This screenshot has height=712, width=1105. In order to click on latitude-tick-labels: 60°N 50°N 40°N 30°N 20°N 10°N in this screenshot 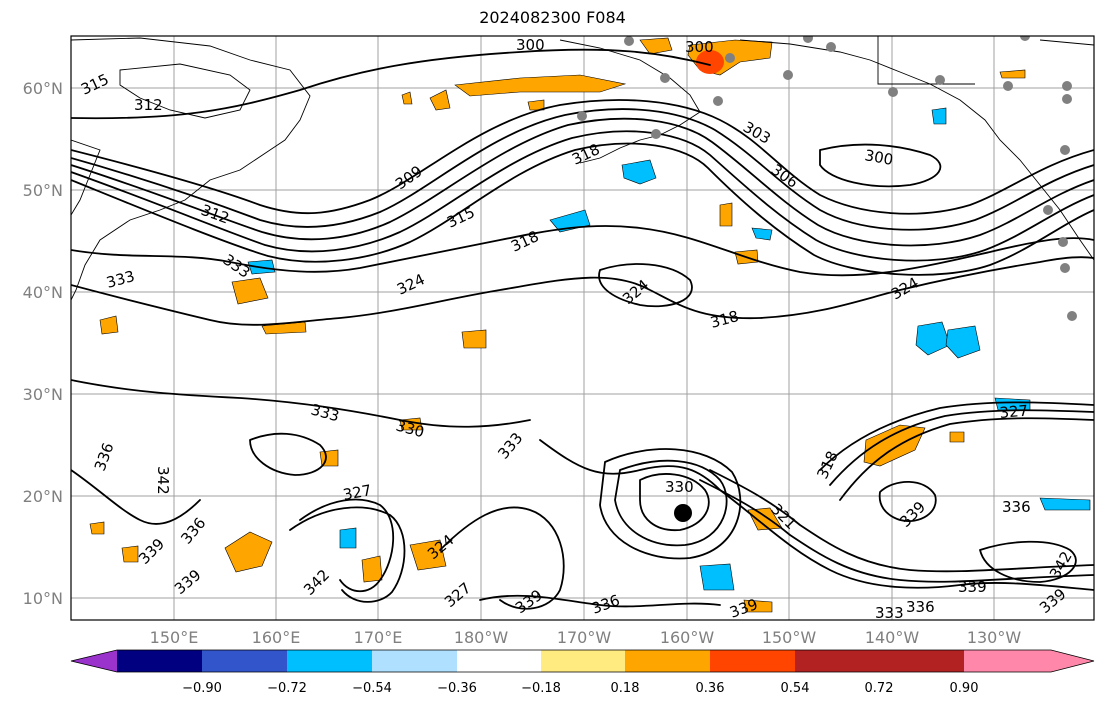, I will do `click(43, 343)`.